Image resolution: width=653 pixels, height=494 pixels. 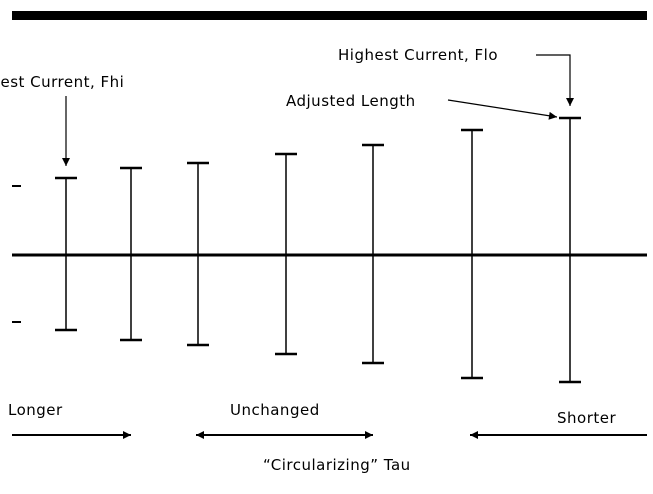 What do you see at coordinates (337, 465) in the screenshot?
I see `label-tau: “Circularizing” Tau` at bounding box center [337, 465].